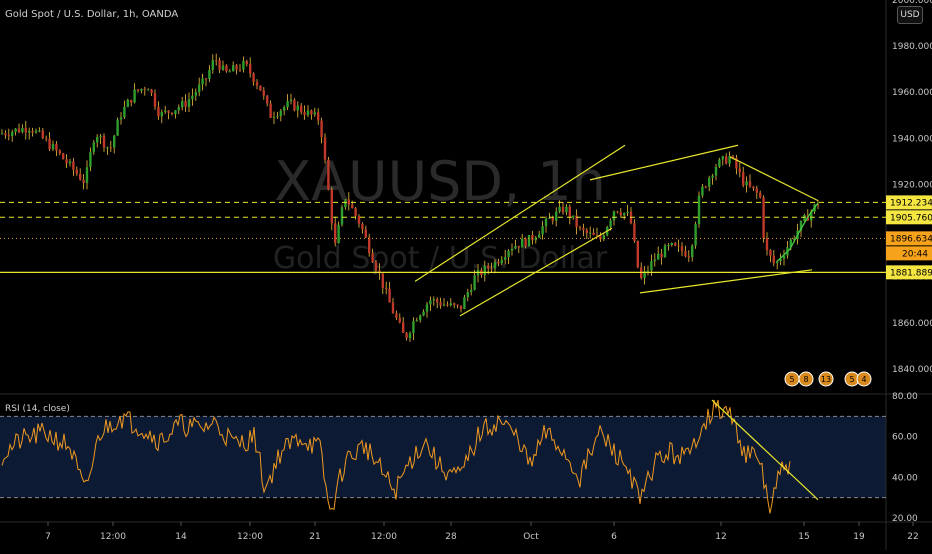 This screenshot has width=932, height=554. What do you see at coordinates (912, 185) in the screenshot?
I see `price-tick-label: 1920.000` at bounding box center [912, 185].